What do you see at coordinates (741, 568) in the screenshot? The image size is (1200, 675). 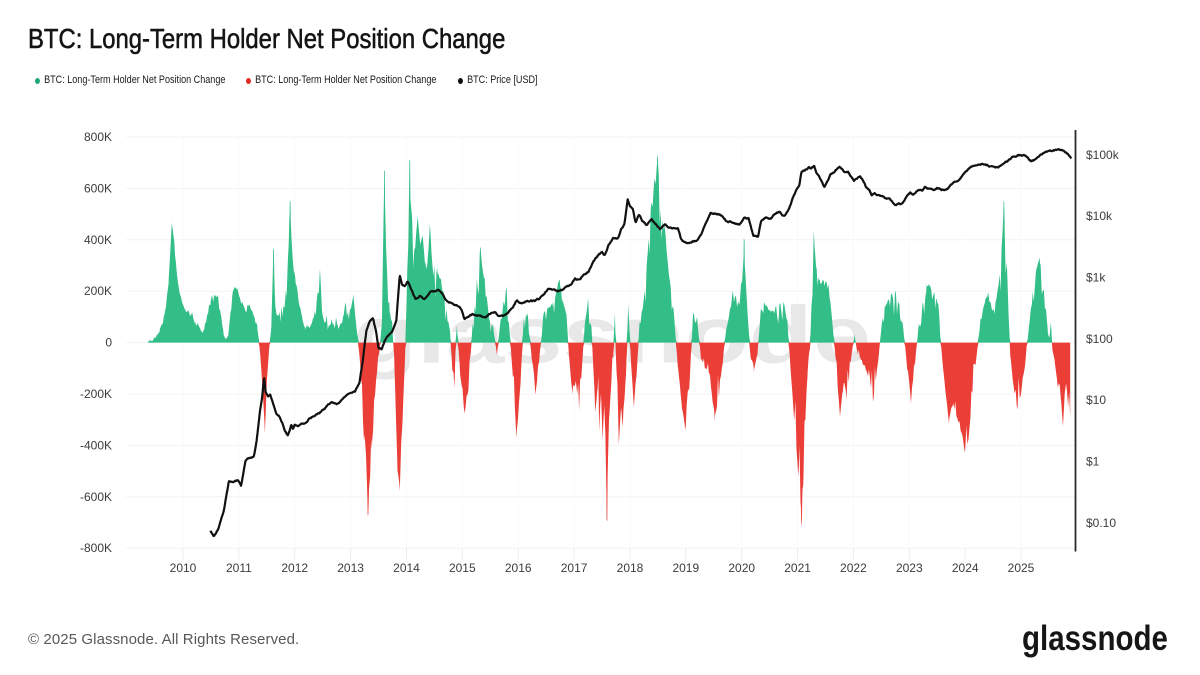 I see `svg-text: 2020` at bounding box center [741, 568].